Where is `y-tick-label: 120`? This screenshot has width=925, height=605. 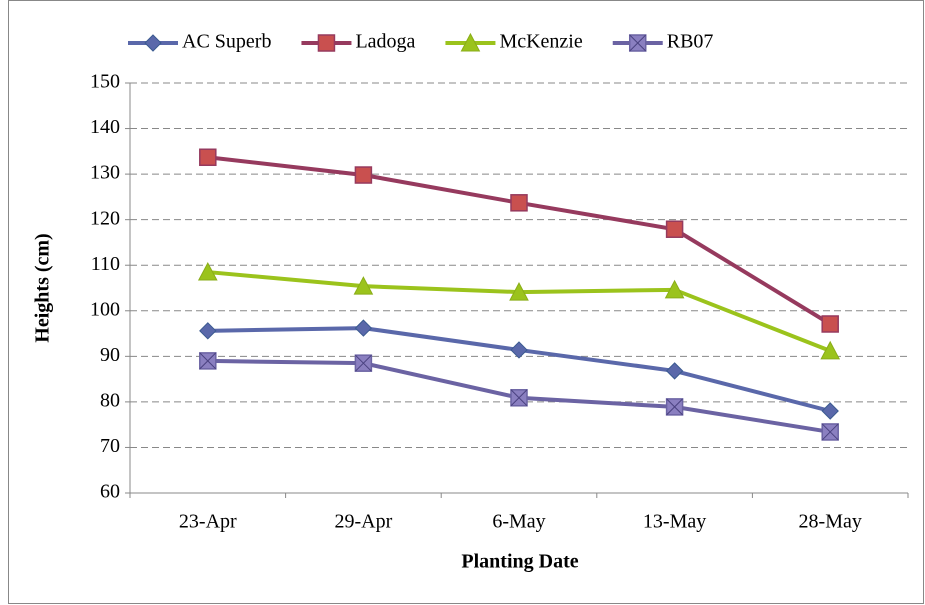
y-tick-label: 120 is located at coordinates (105, 218).